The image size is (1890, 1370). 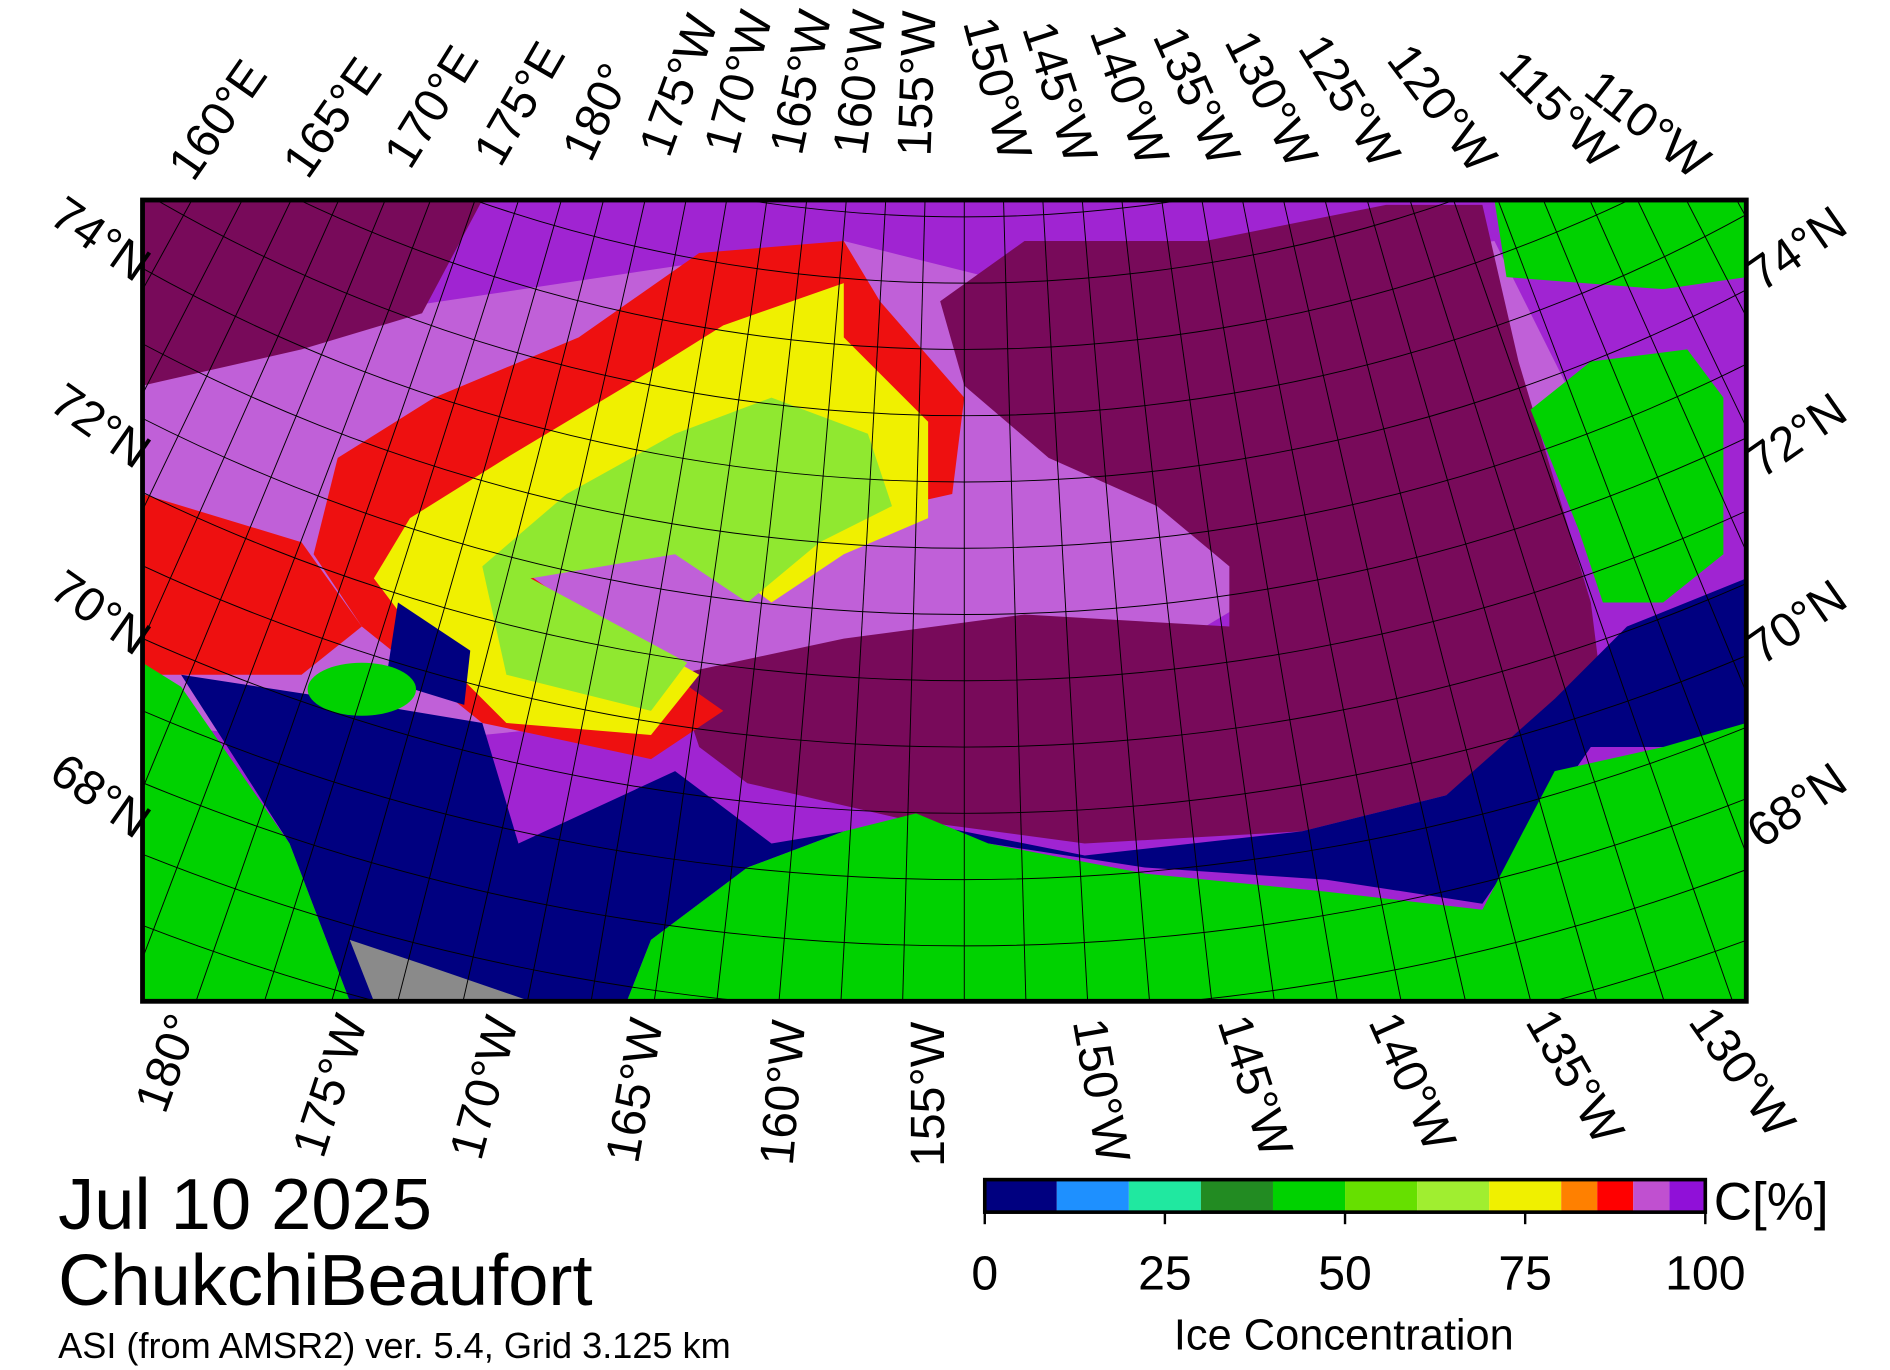 What do you see at coordinates (1255, 1085) in the screenshot?
I see `lon-label-bottom: 145°W` at bounding box center [1255, 1085].